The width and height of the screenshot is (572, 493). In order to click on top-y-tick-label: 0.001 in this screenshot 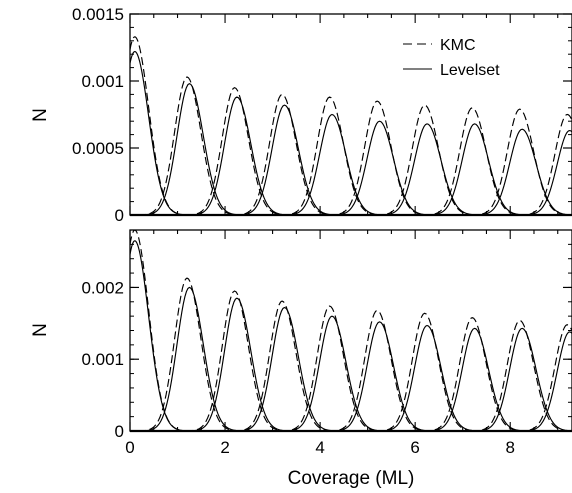, I will do `click(102, 81)`.